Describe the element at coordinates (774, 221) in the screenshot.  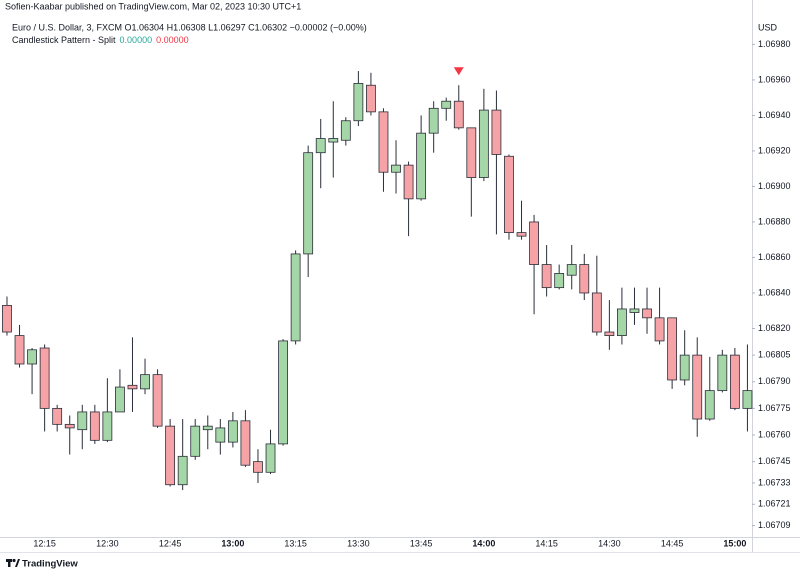
I see `y-tick-label: 1.06880` at that location.